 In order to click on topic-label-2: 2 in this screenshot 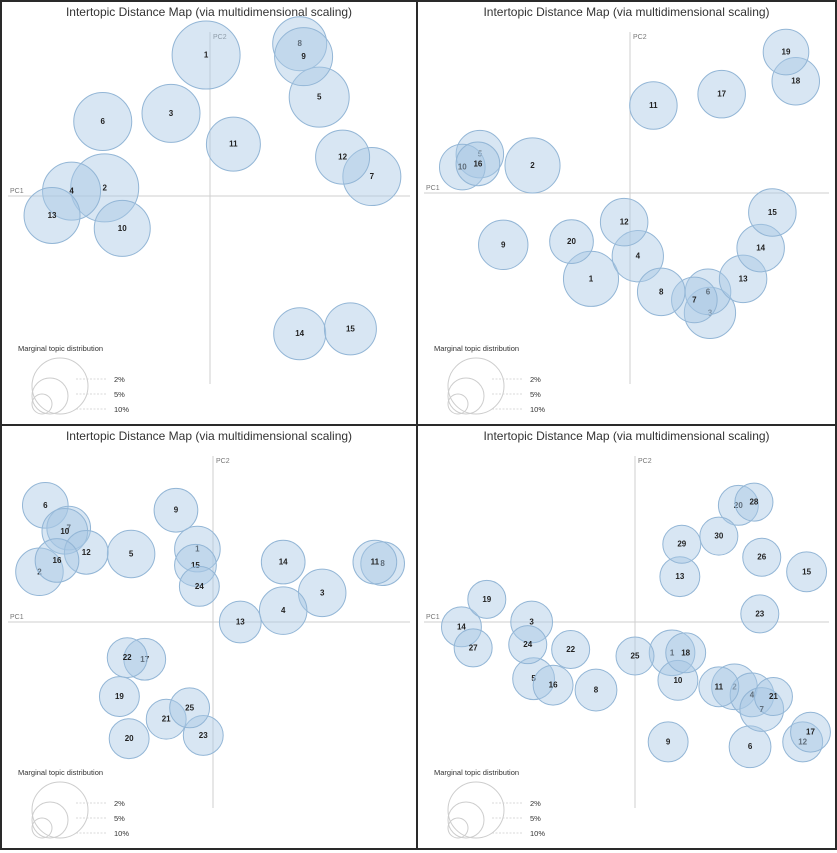, I will do `click(532, 165)`.